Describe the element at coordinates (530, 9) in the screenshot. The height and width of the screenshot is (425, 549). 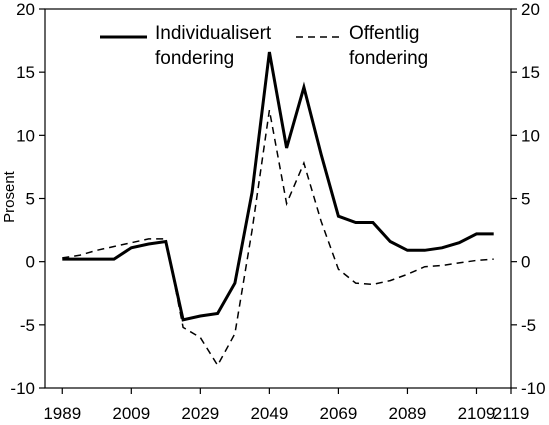
I see `y-tick-label-right: 20` at that location.